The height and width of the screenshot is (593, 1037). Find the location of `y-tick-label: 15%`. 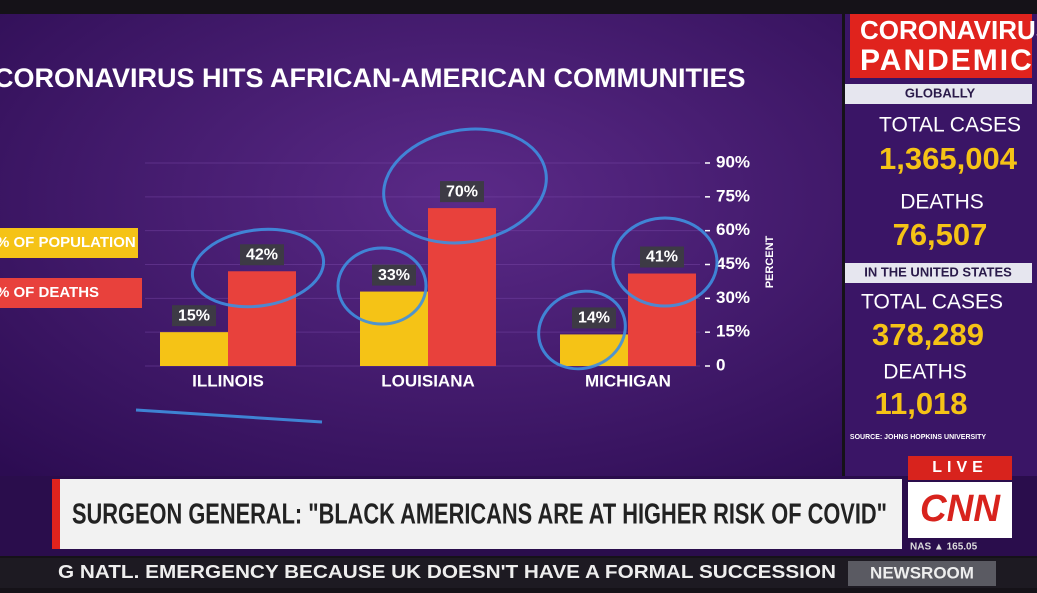

y-tick-label: 15% is located at coordinates (733, 331).